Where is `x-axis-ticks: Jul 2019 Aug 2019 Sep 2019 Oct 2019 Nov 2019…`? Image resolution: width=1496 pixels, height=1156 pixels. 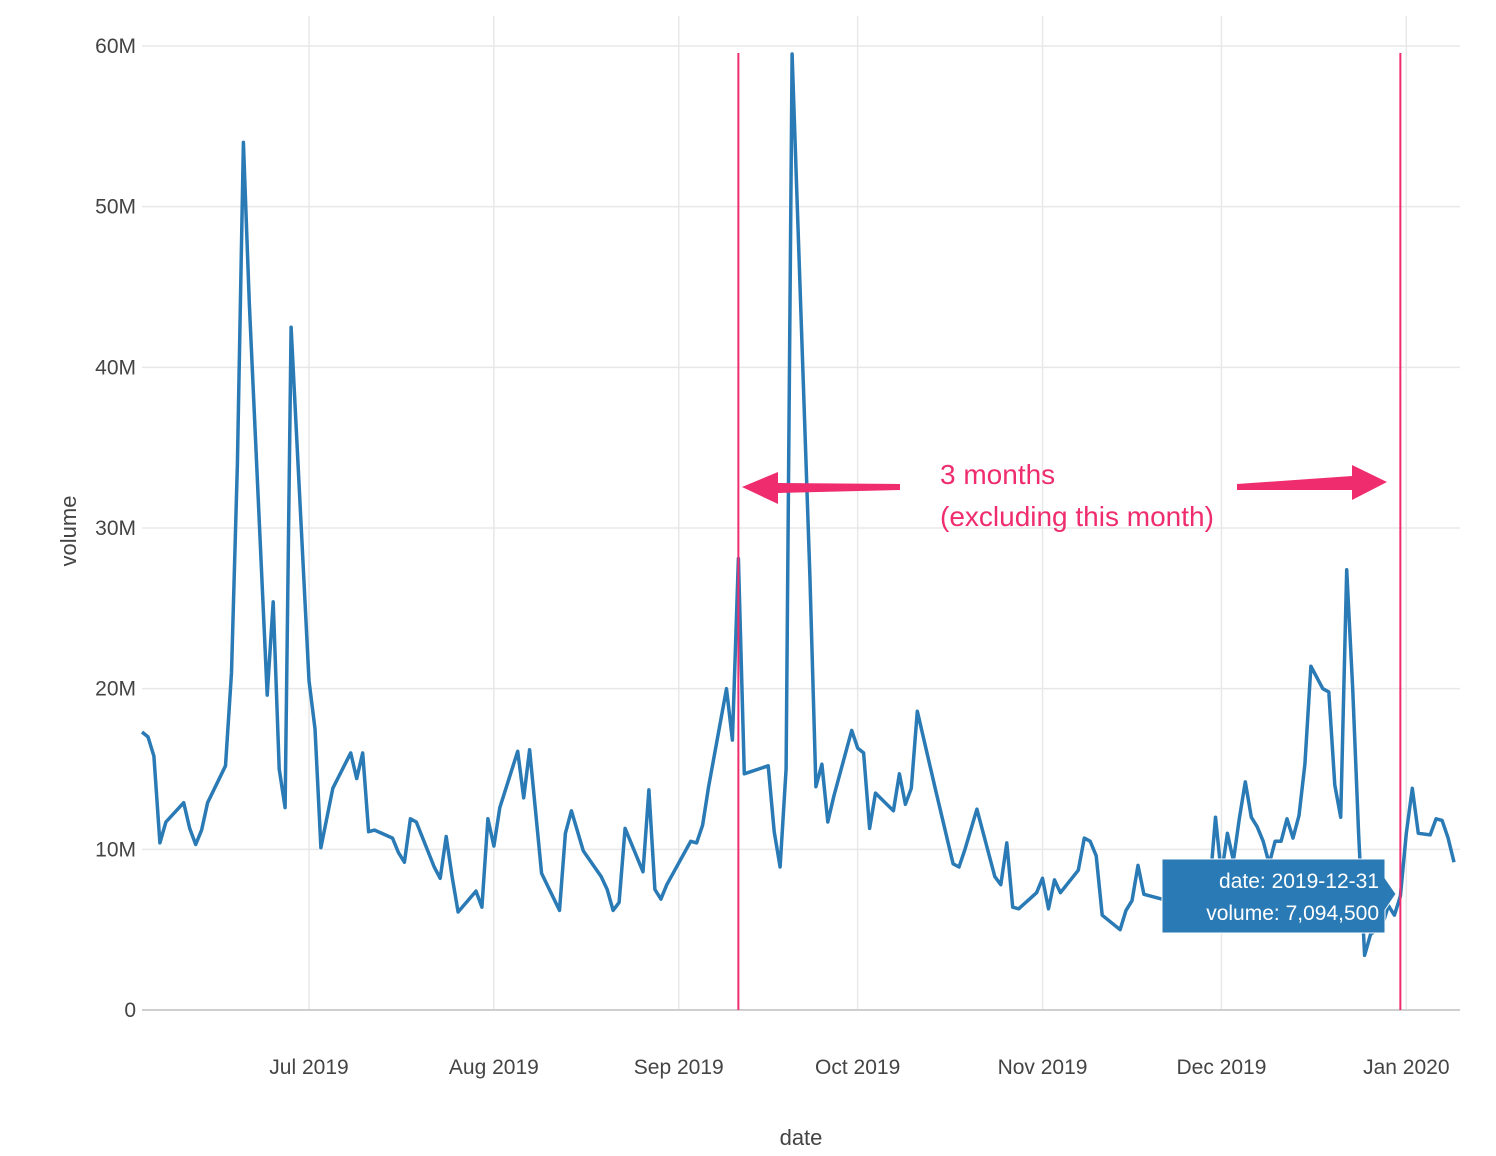 x-axis-ticks: Jul 2019 Aug 2019 Sep 2019 Oct 2019 Nov 2019… is located at coordinates (859, 1067).